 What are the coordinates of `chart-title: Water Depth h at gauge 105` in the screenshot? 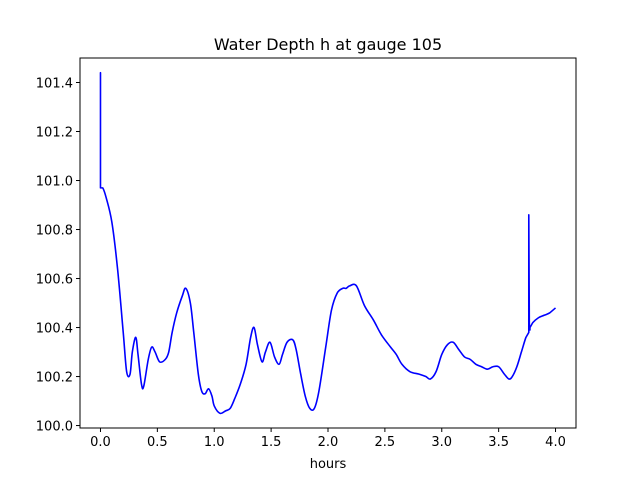 It's located at (328, 44).